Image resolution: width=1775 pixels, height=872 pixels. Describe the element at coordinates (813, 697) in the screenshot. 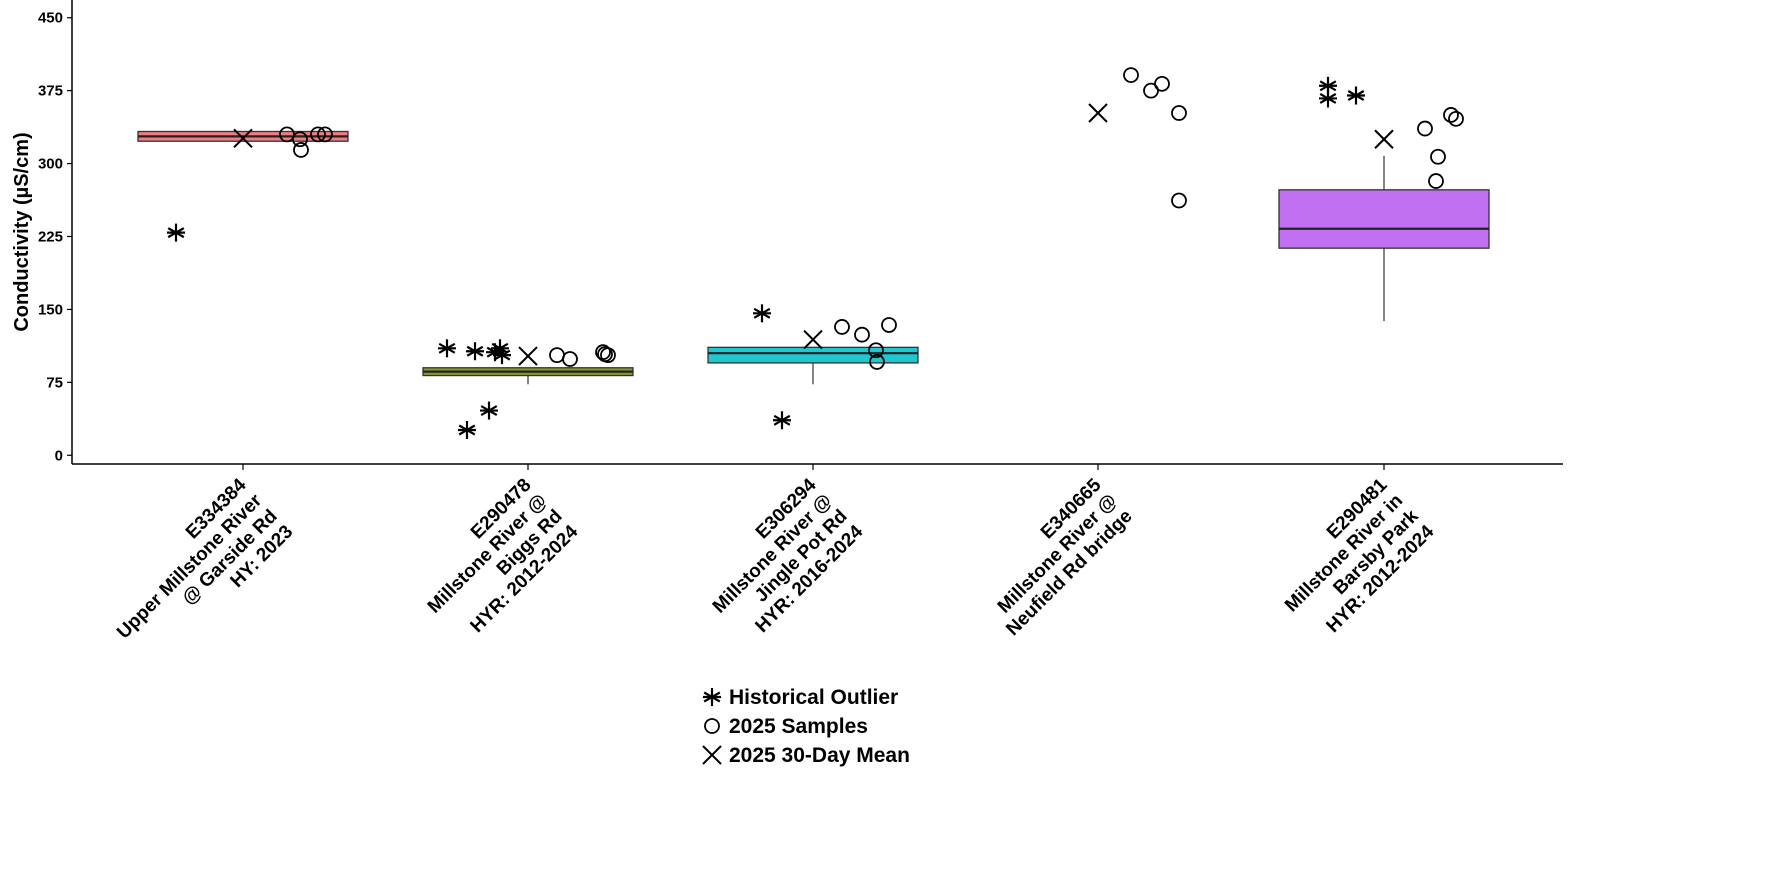

I see `legend-label: Historical Outlier` at that location.